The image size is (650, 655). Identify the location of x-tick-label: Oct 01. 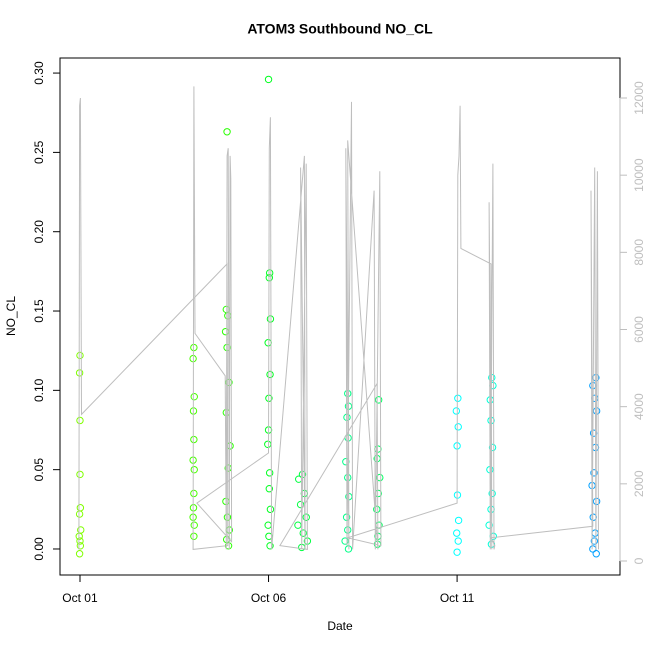
(80, 598).